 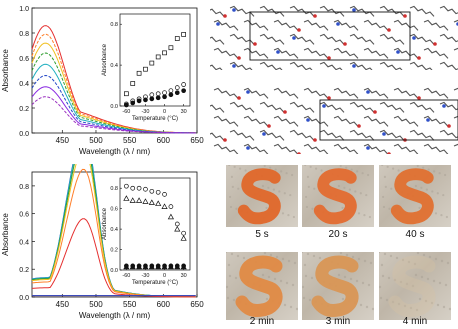 What do you see at coordinates (338, 195) in the screenshot?
I see `sample-photo-svg` at bounding box center [338, 195].